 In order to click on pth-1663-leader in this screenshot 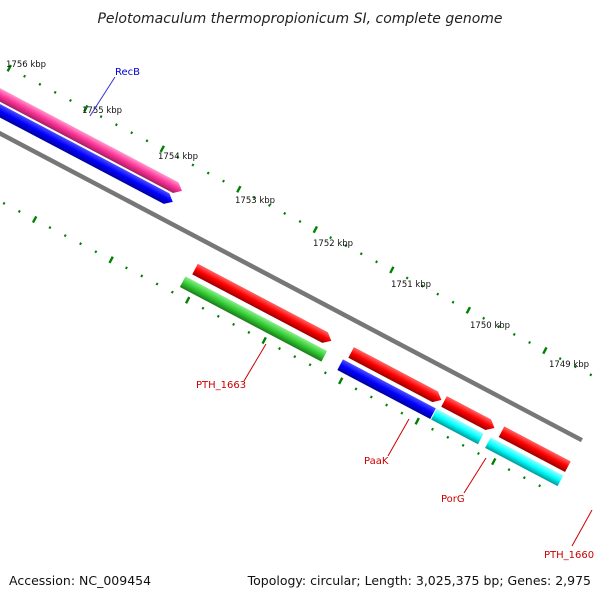, I will do `click(255, 362)`.